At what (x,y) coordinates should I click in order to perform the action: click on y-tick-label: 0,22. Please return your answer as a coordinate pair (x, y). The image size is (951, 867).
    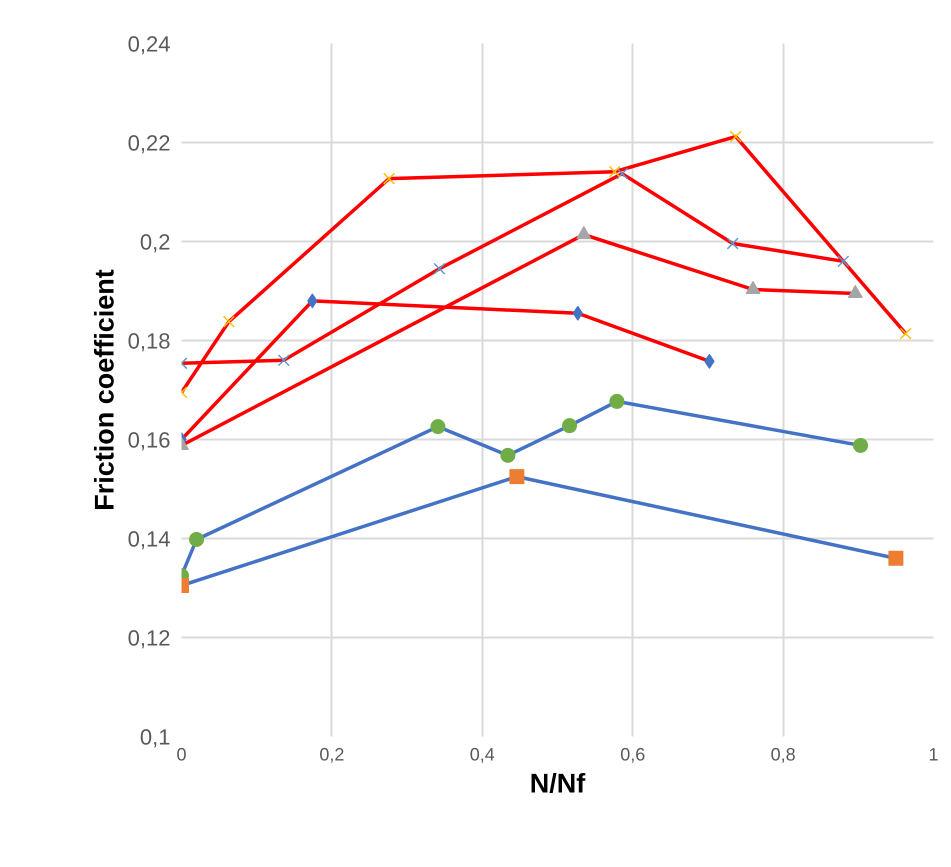
    Looking at the image, I should click on (149, 143).